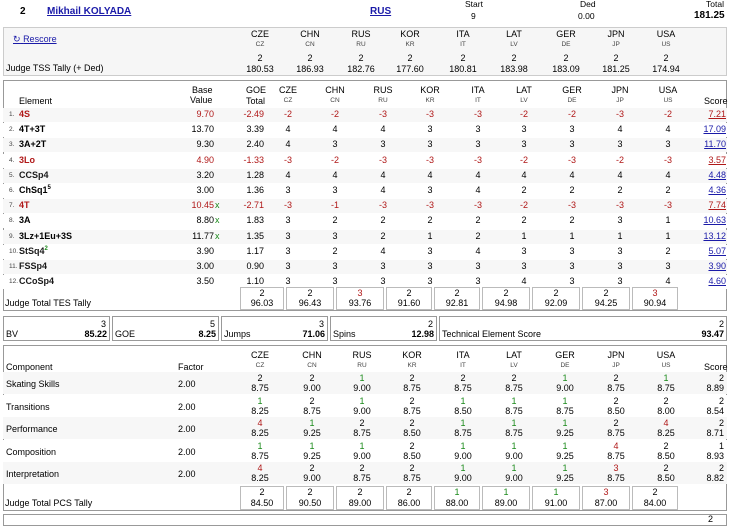 The width and height of the screenshot is (730, 526). Describe the element at coordinates (365, 520) in the screenshot. I see `next-panel` at that location.